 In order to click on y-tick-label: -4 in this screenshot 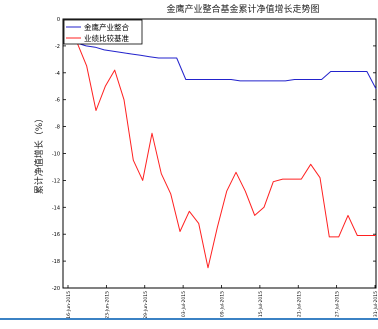, I will do `click(57, 74)`.